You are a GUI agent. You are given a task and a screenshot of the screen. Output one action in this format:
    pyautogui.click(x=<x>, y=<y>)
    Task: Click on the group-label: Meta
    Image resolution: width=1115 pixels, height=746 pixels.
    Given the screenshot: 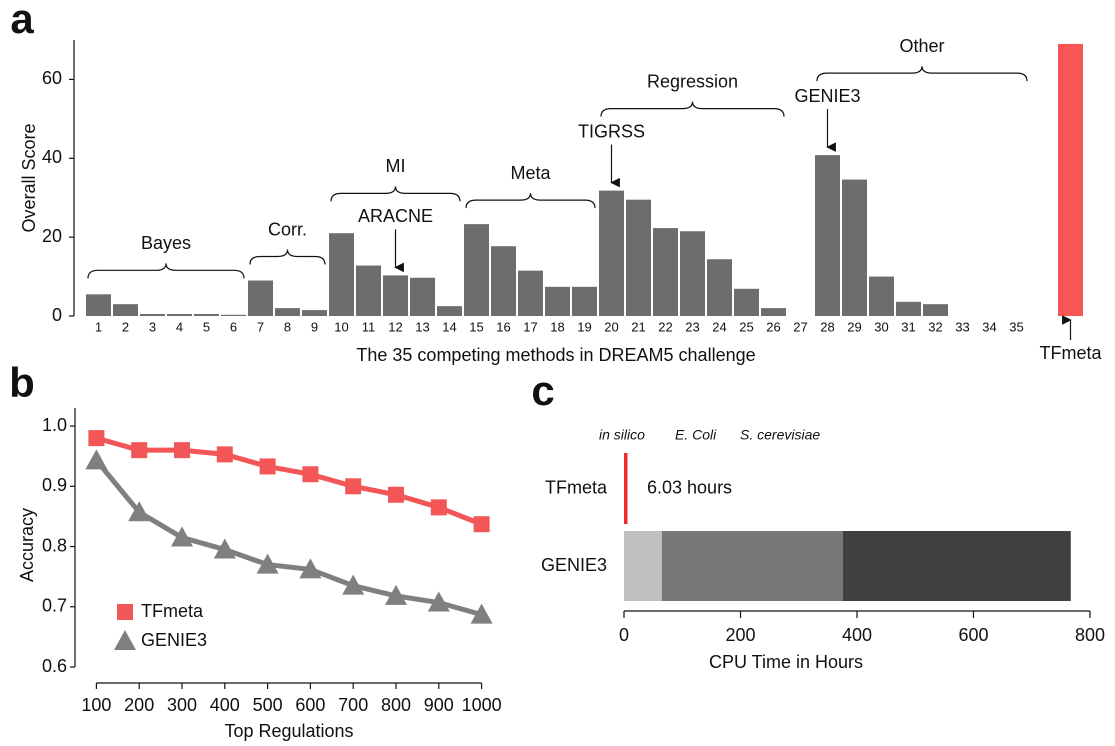 What is the action you would take?
    pyautogui.click(x=530, y=173)
    